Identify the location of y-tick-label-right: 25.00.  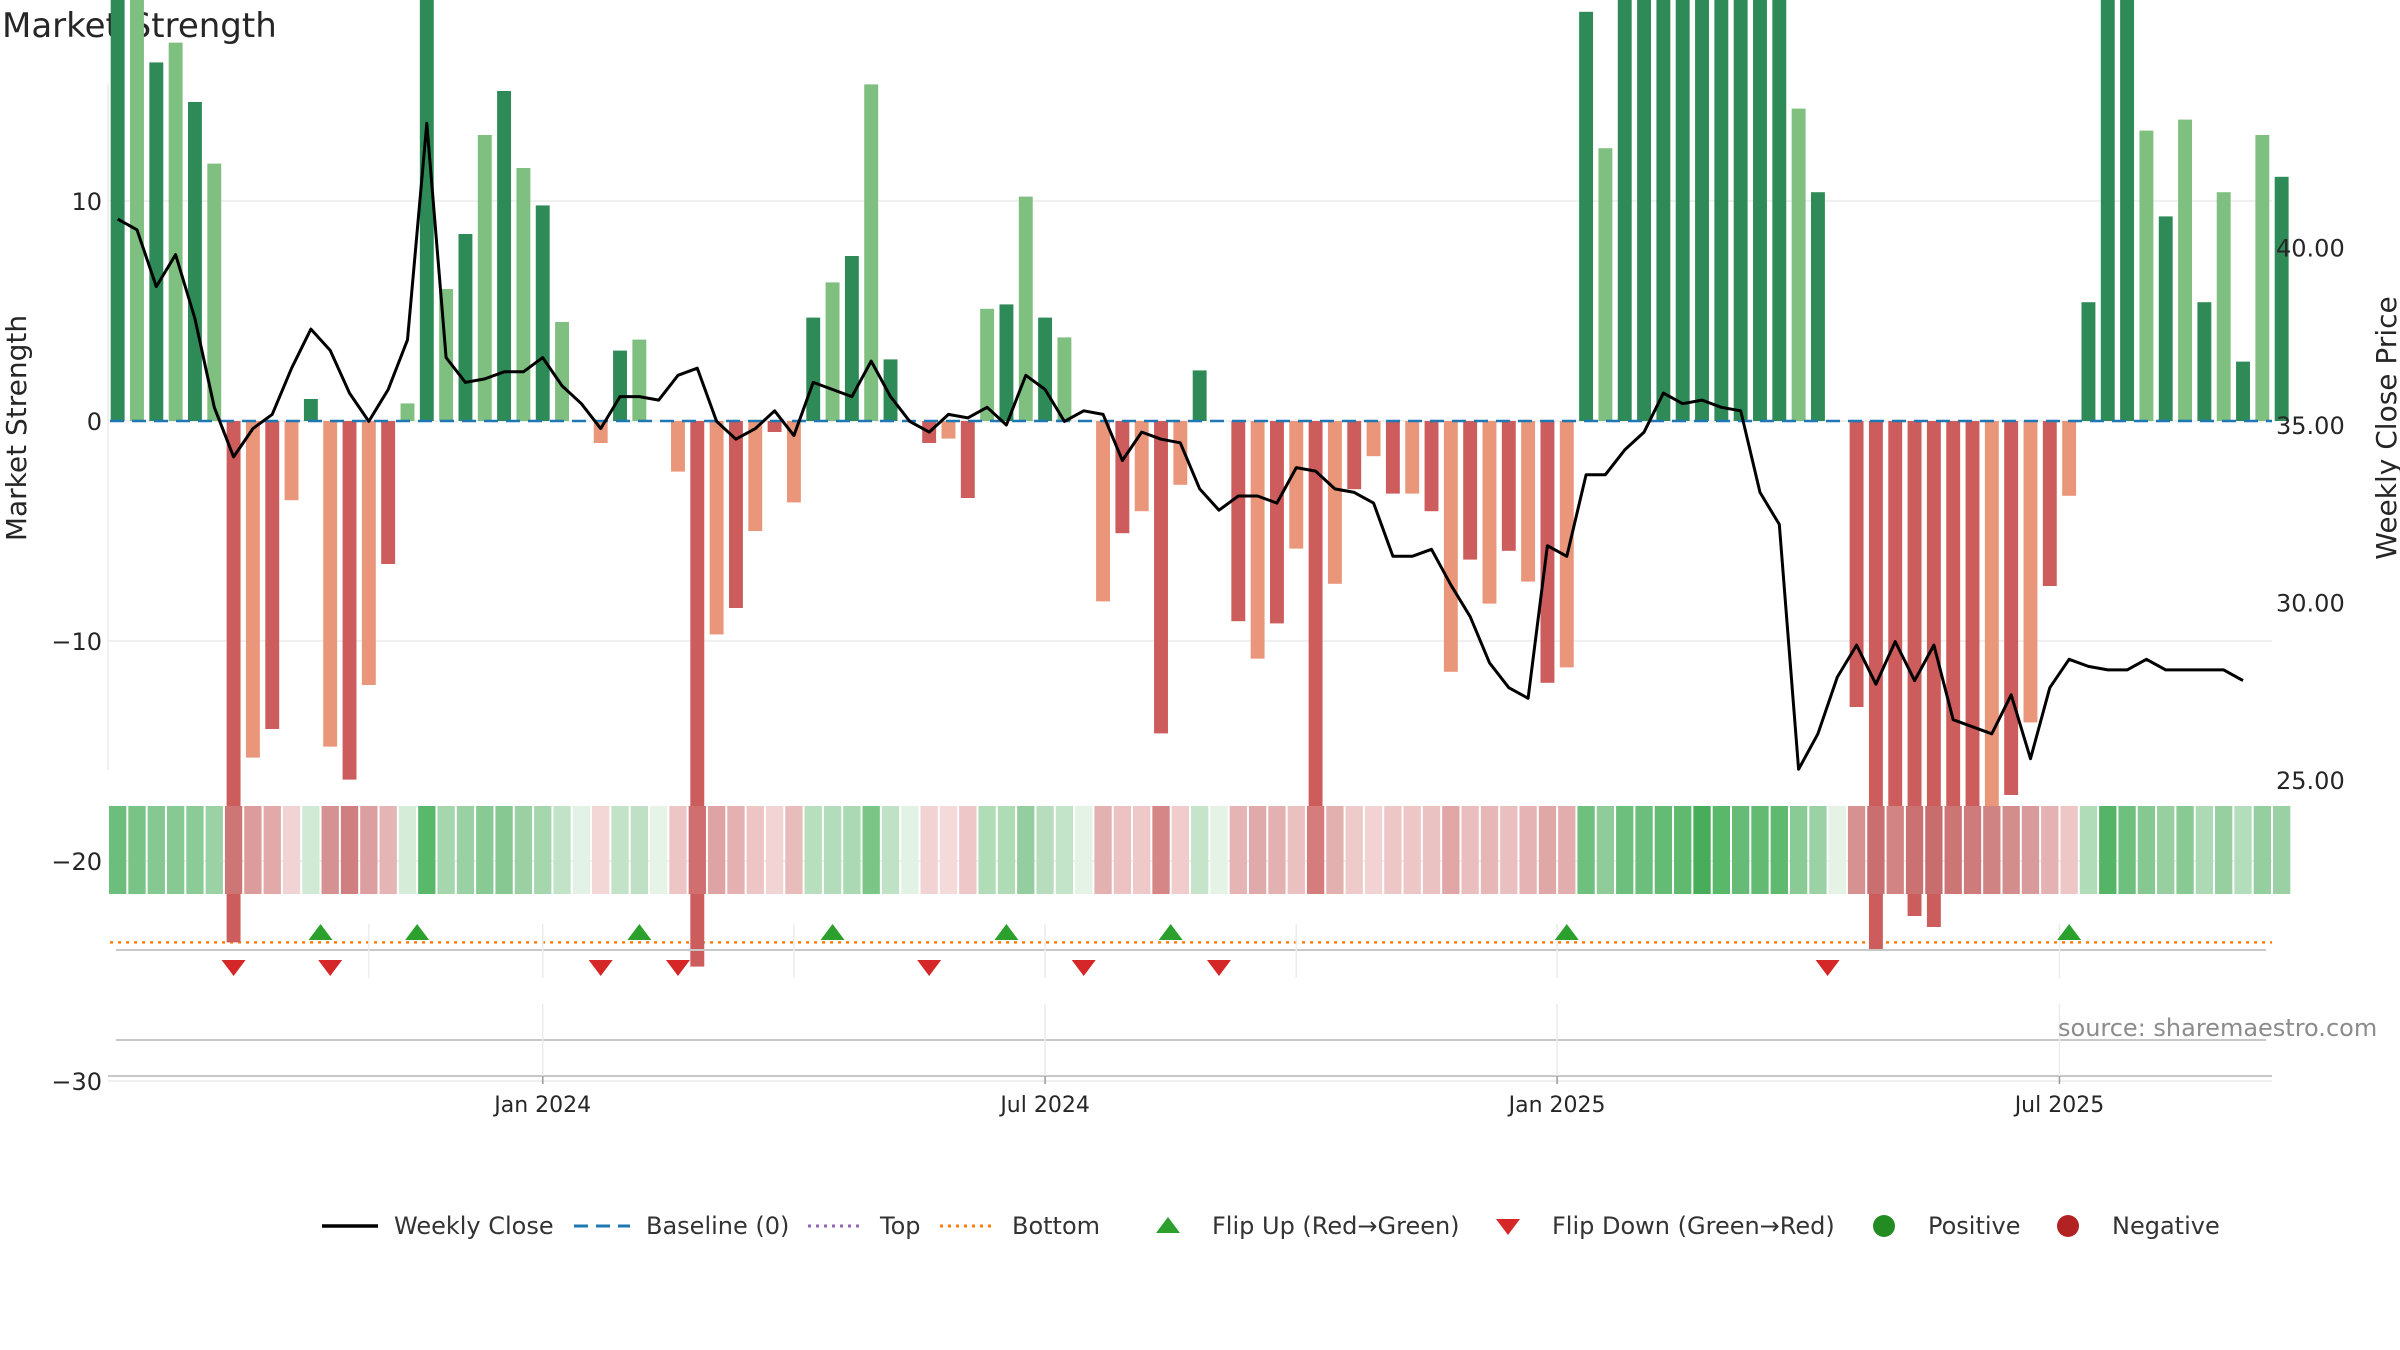
(2310, 781).